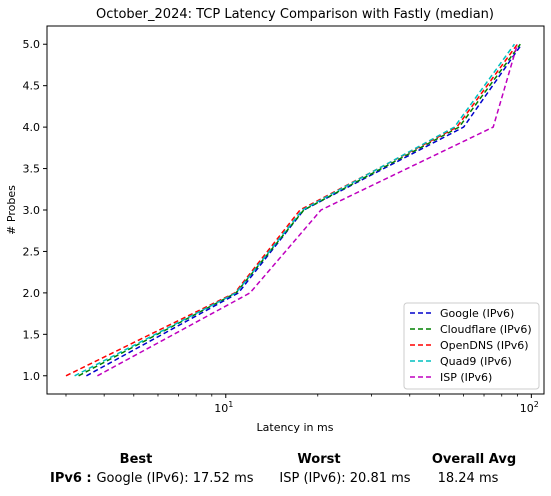 The image size is (551, 496). Describe the element at coordinates (466, 377) in the screenshot. I see `legend-entry: ISP (IPv6)` at that location.